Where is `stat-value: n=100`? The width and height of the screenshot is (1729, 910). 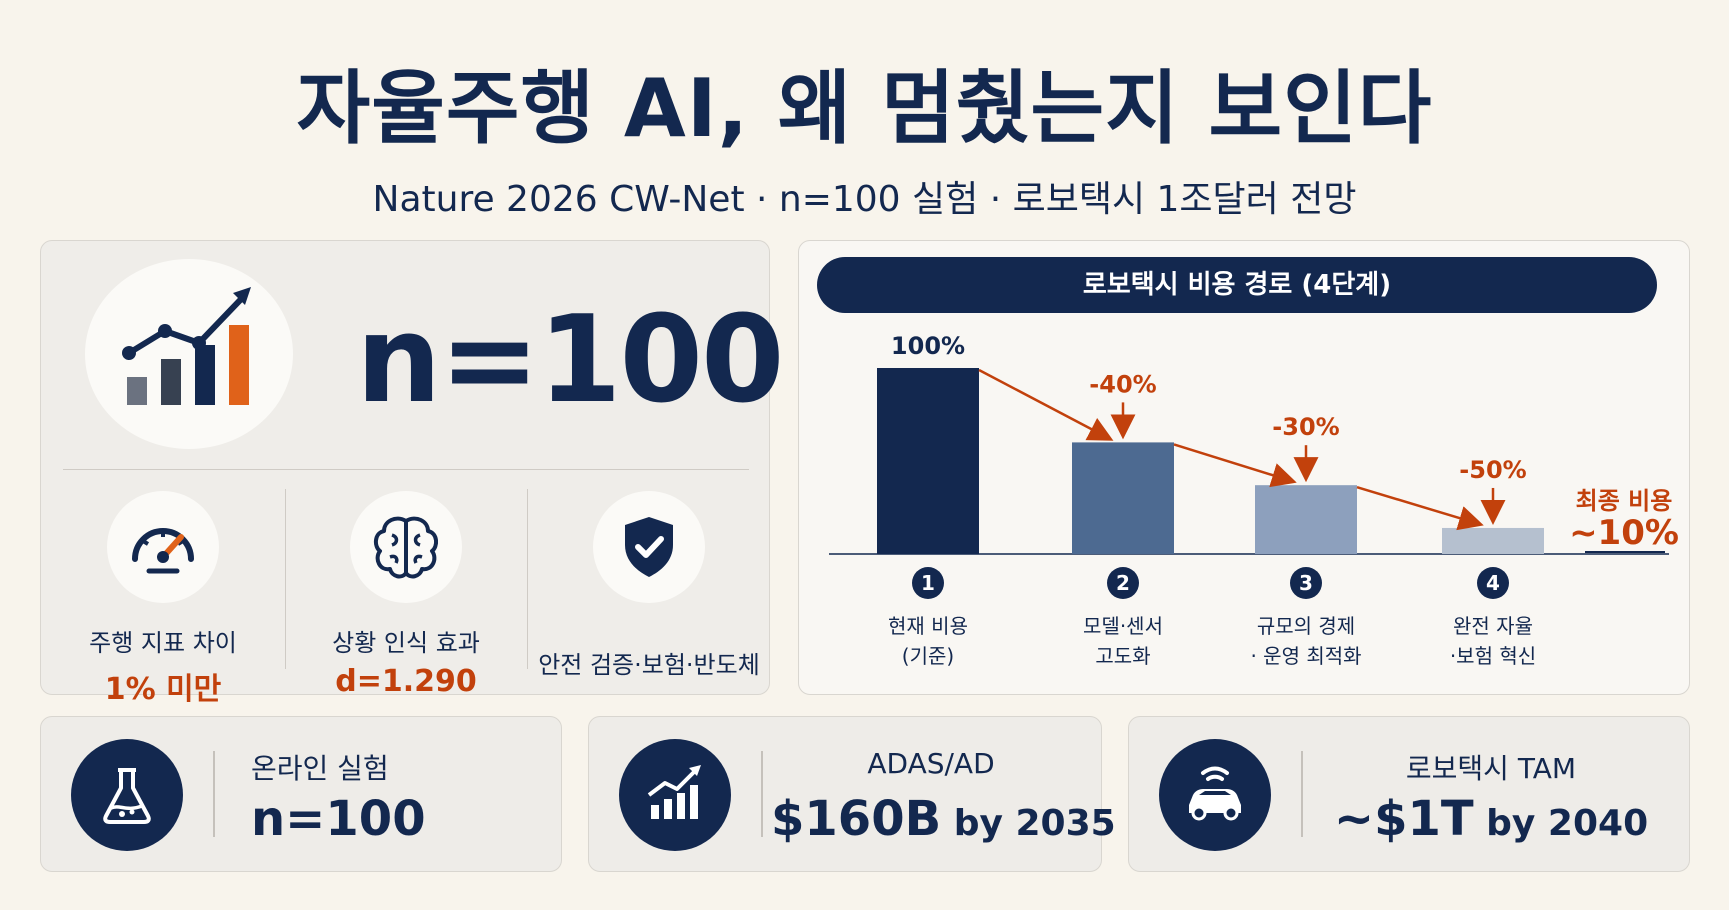
stat-value: n=100 is located at coordinates (338, 819).